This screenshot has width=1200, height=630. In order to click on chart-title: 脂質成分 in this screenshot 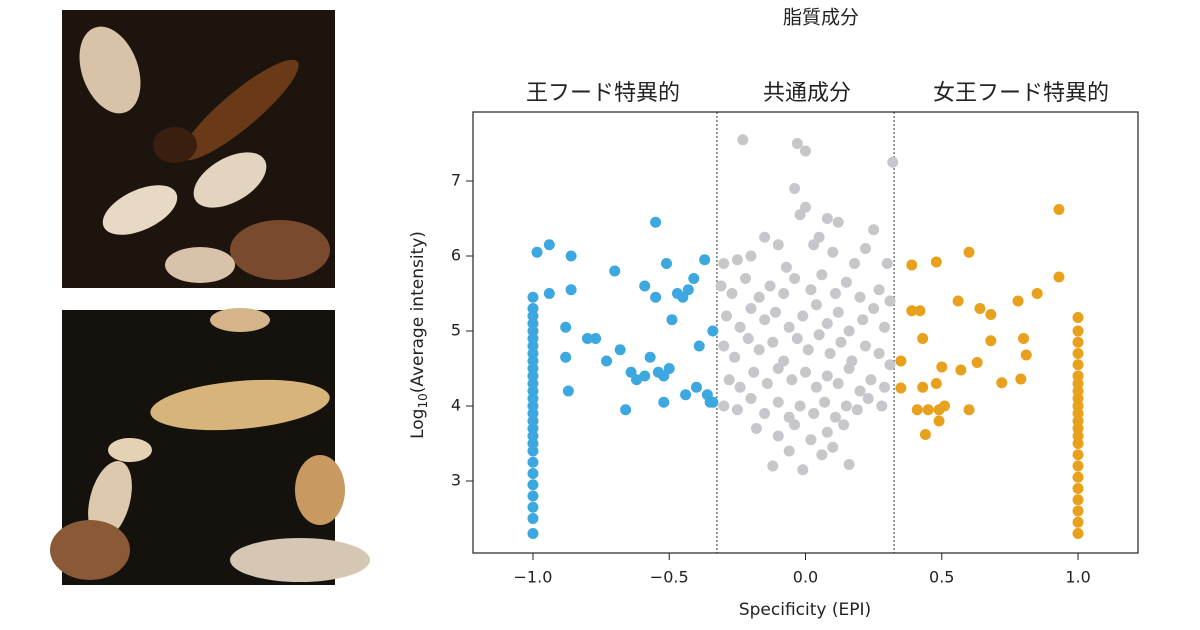, I will do `click(821, 18)`.